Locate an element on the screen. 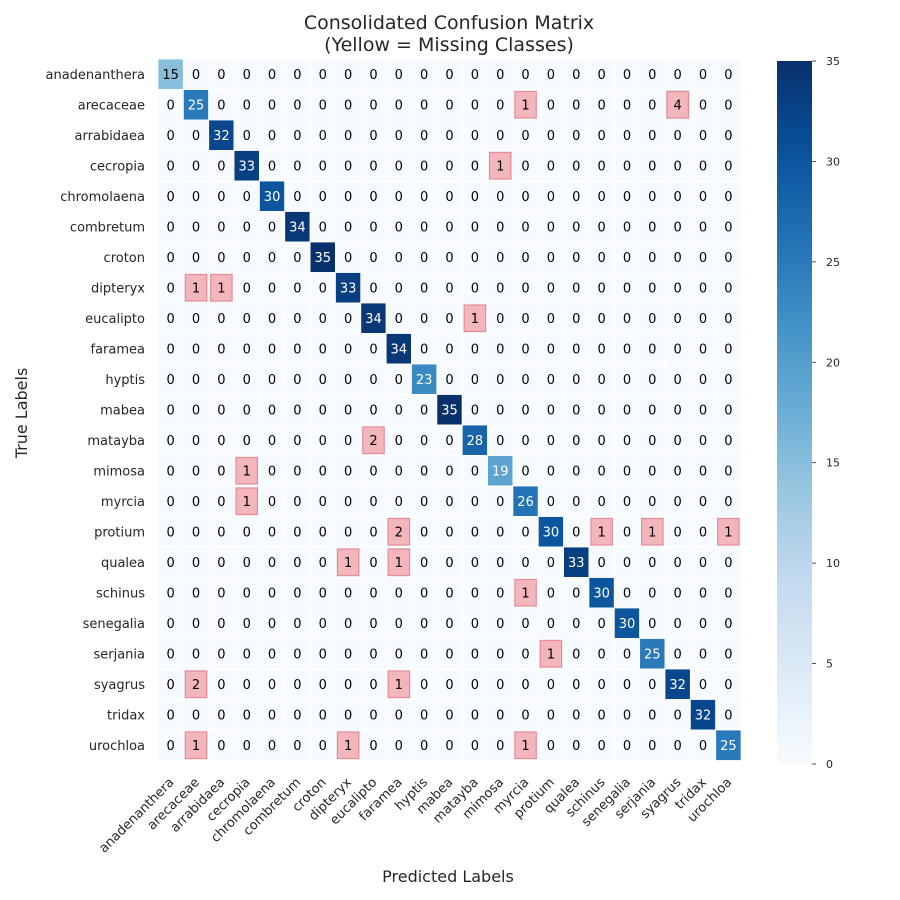  y-tick-label: mabea is located at coordinates (122, 410).